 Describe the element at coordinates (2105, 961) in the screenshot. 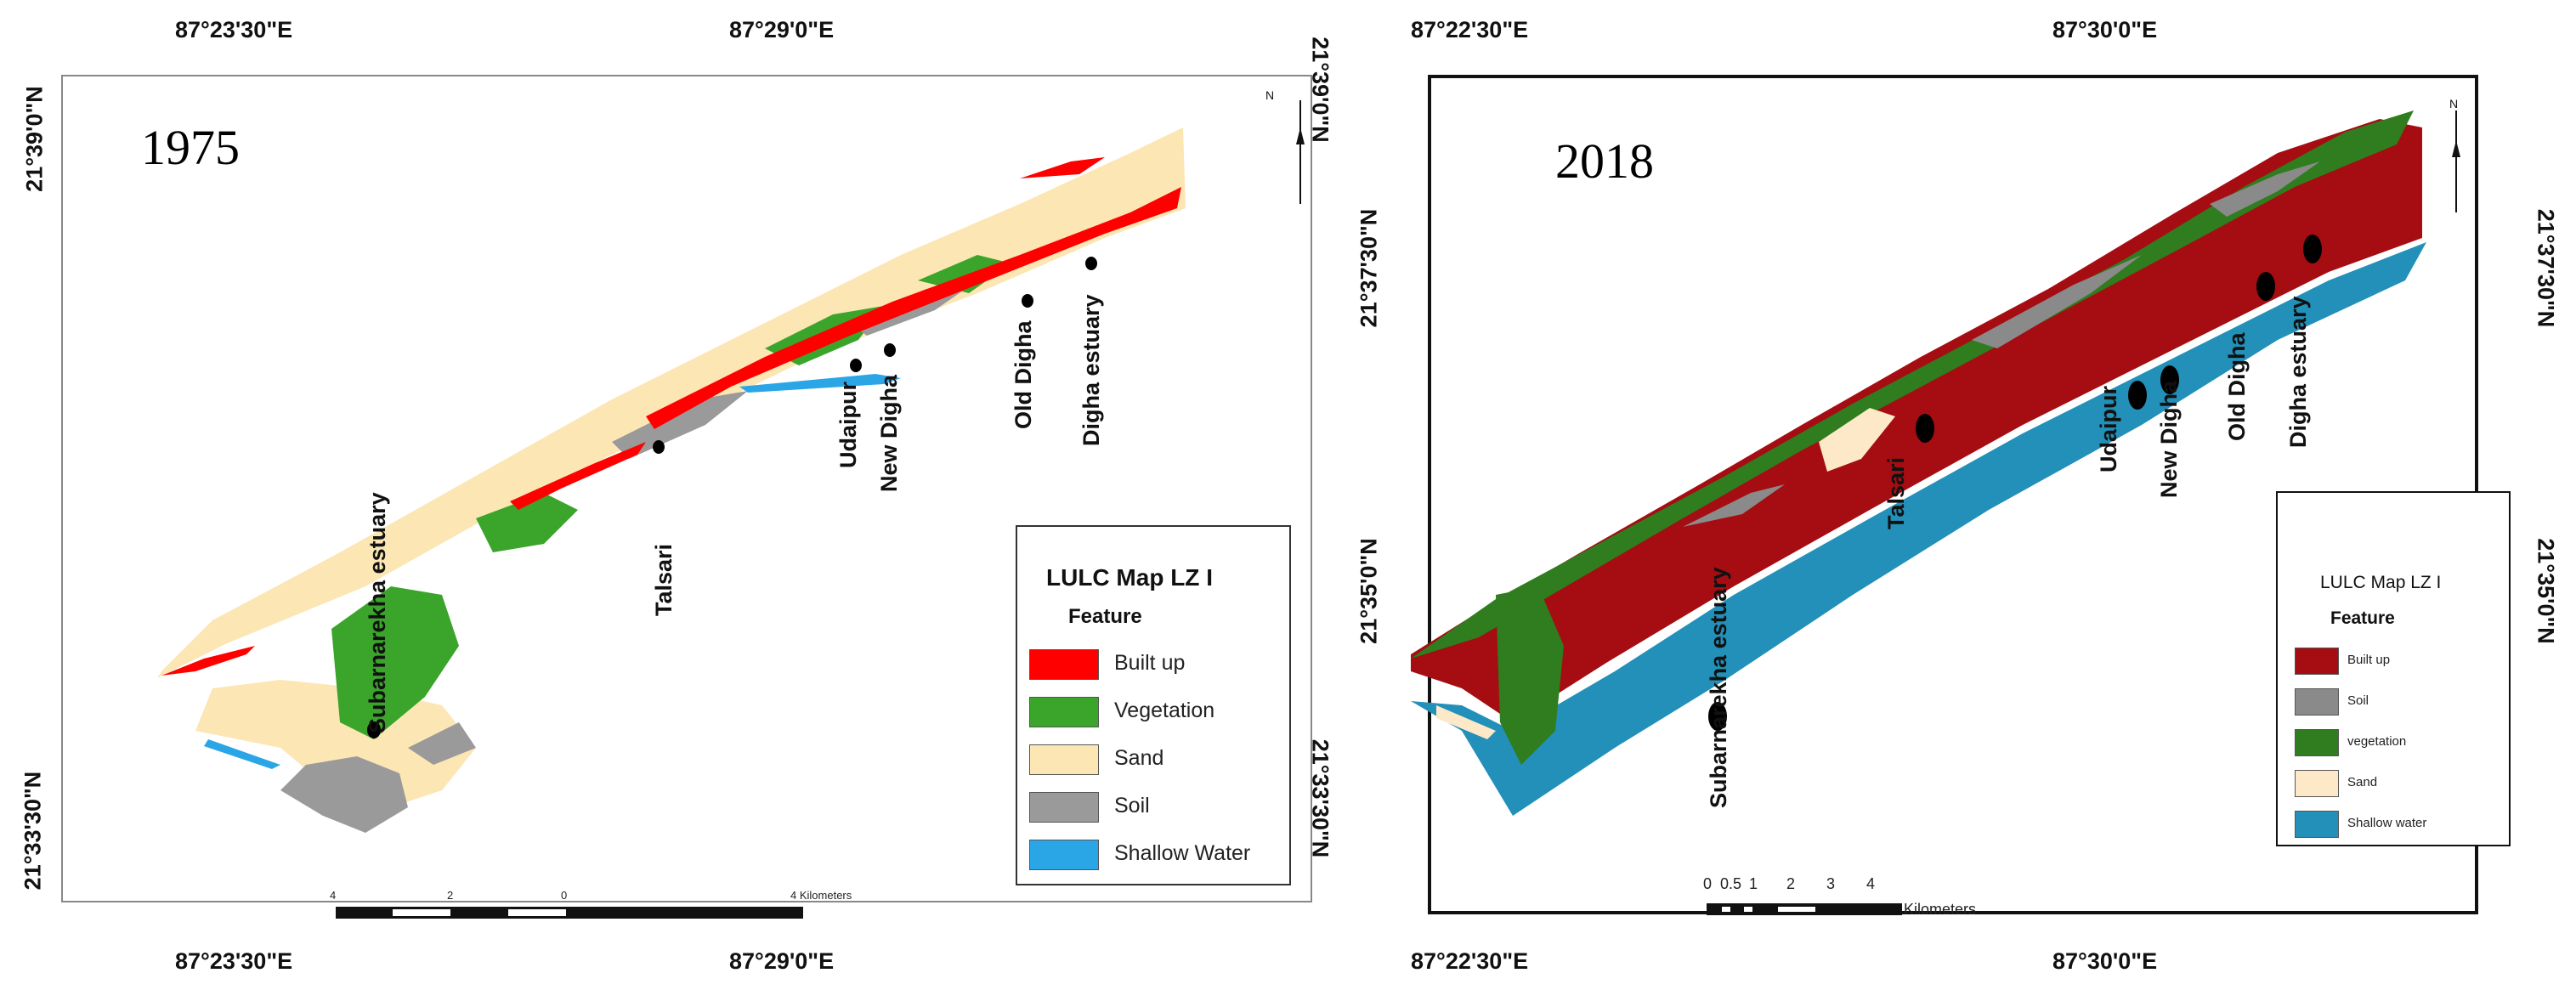

I see `bottom-coord-2: 87°30'0"E` at that location.